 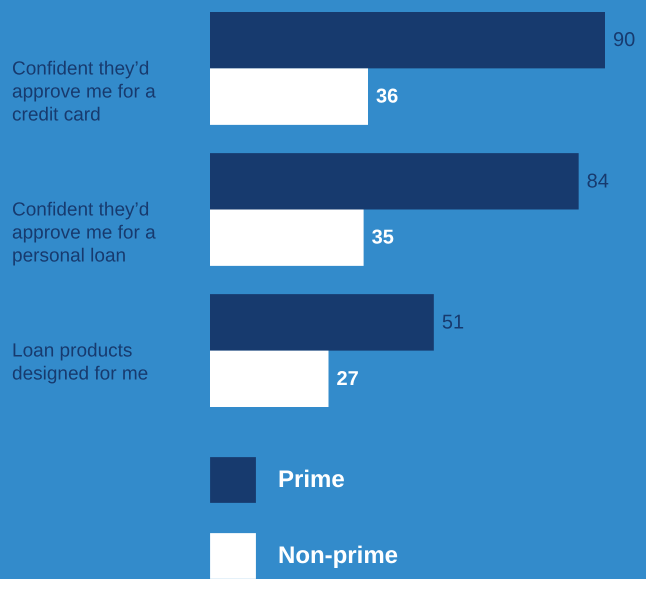 I want to click on data-label: 51, so click(x=453, y=322).